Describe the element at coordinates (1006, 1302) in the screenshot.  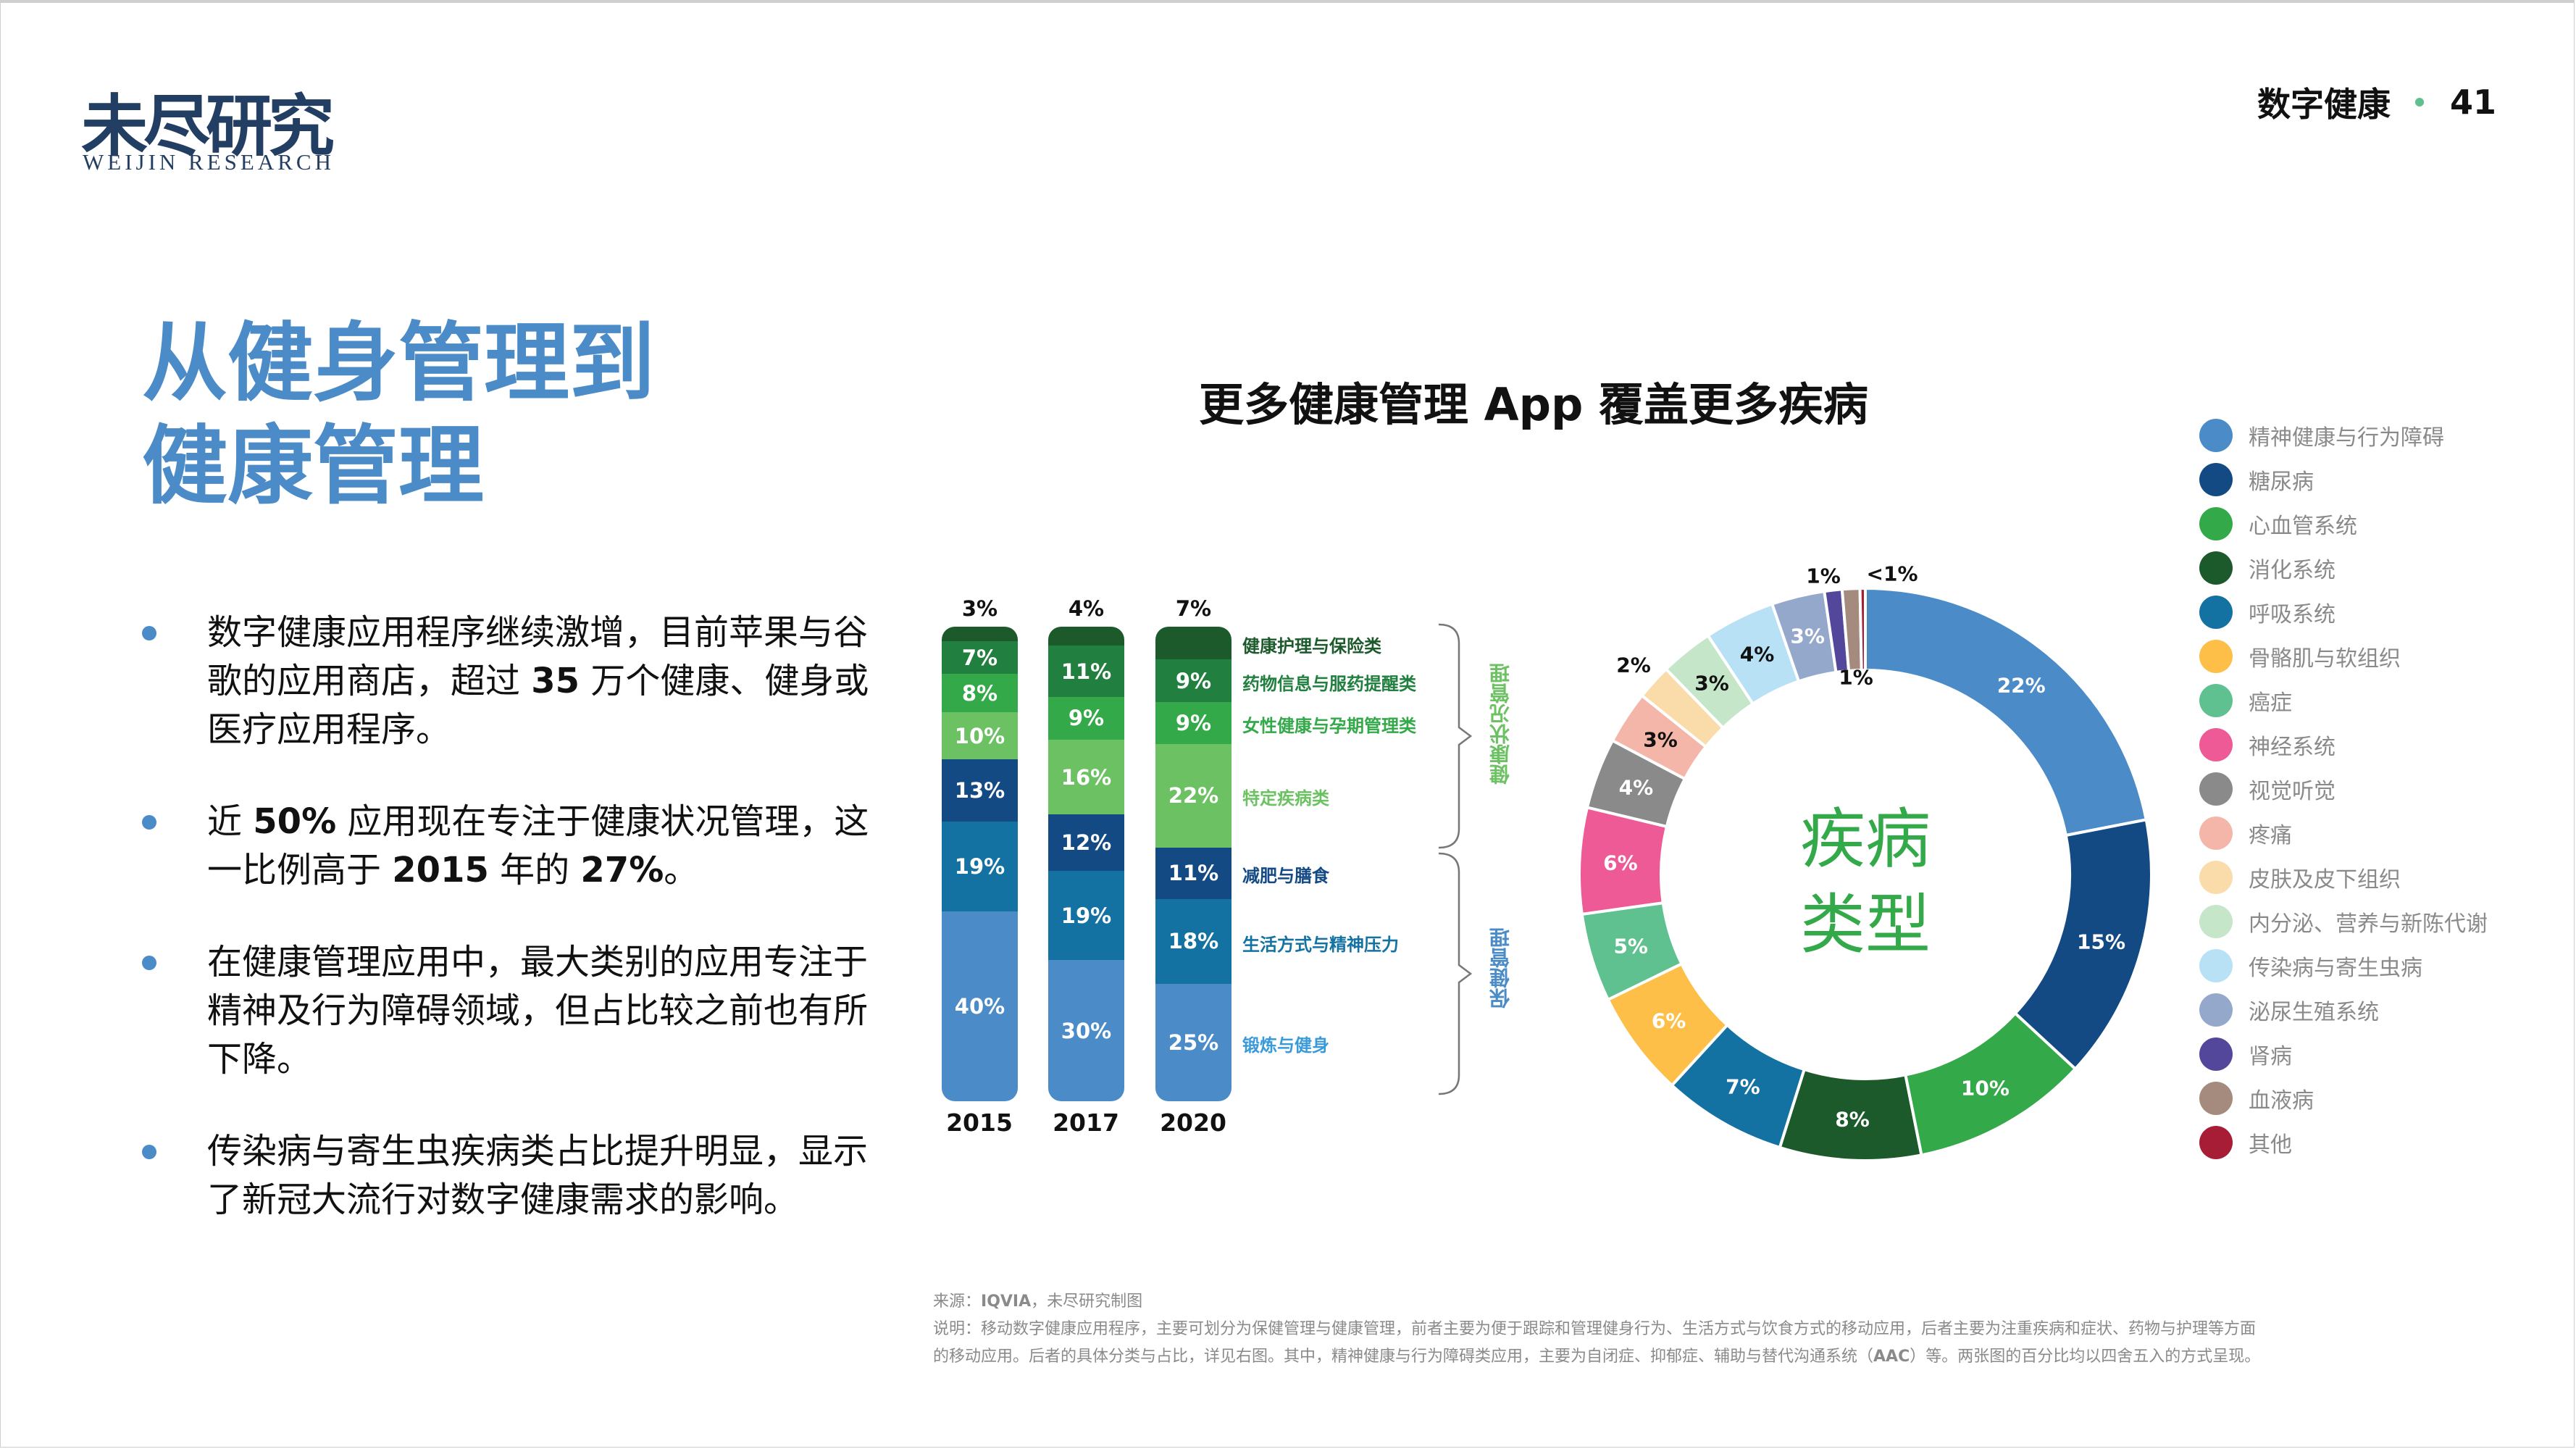
I see `source-name: IQVIA` at that location.